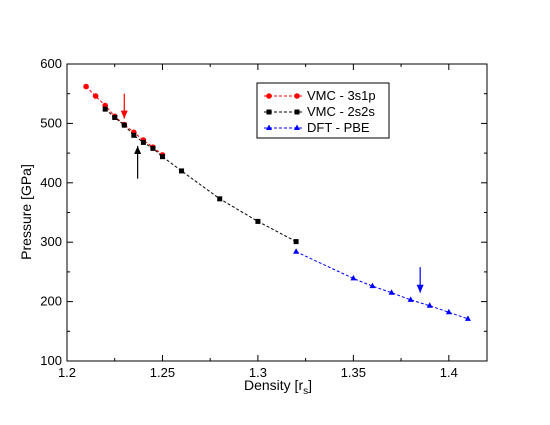  Describe the element at coordinates (449, 372) in the screenshot. I see `x-tick-label: 1.4` at that location.